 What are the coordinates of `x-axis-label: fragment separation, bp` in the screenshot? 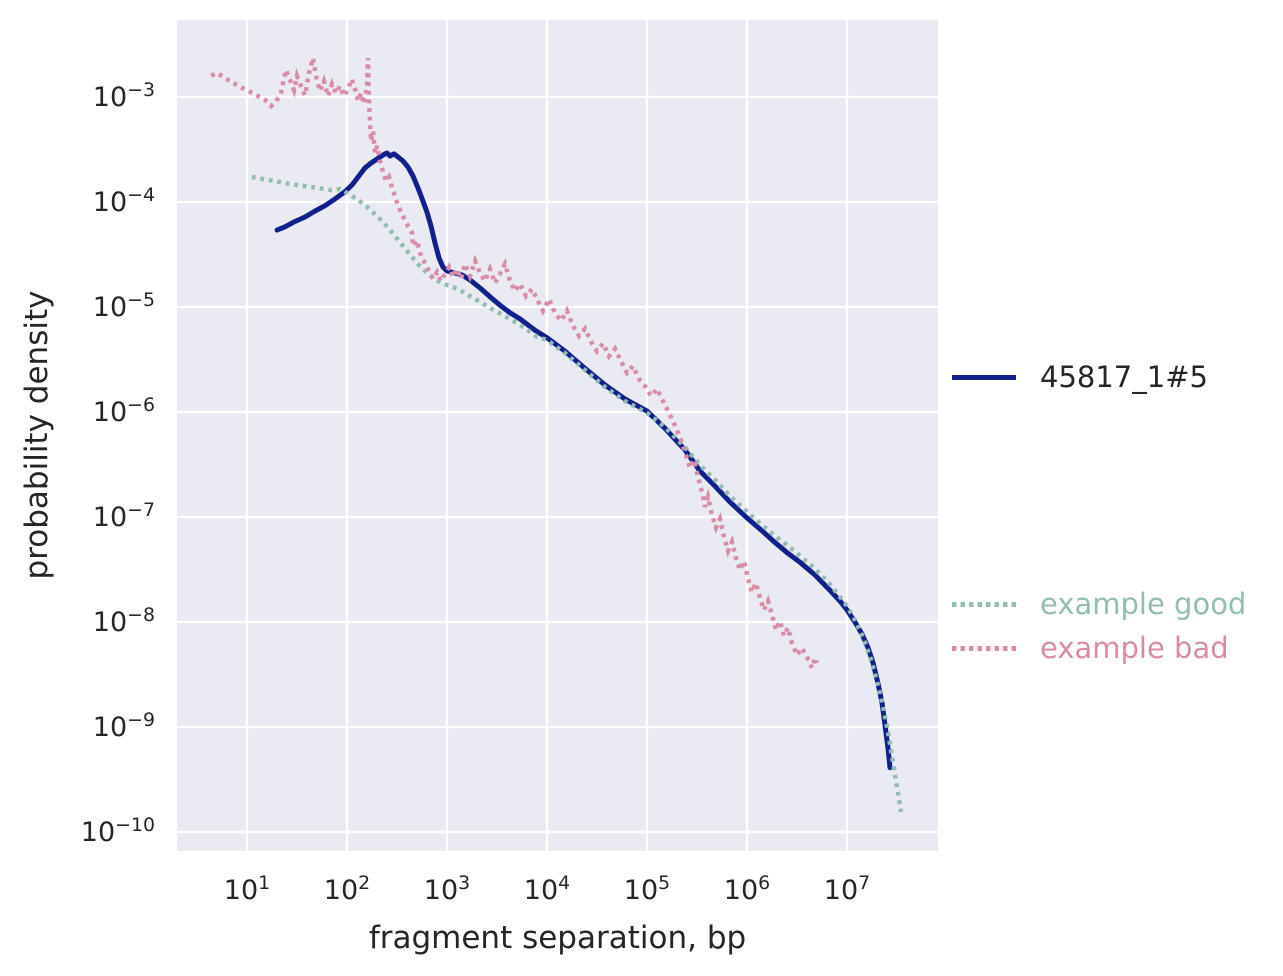 It's located at (557, 938).